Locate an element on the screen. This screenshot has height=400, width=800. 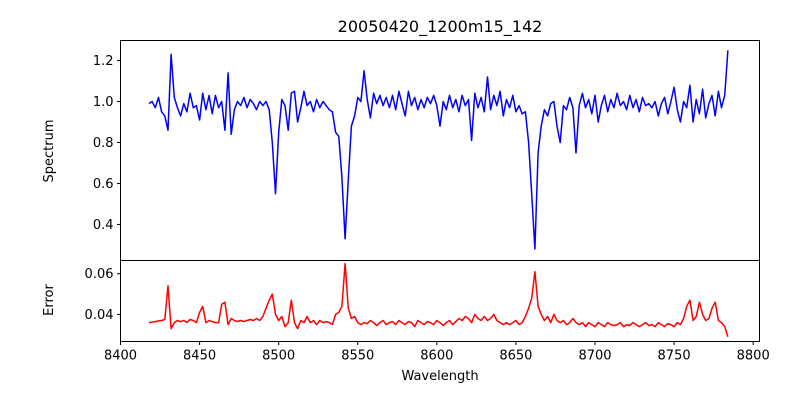
error-series-line is located at coordinates (438, 300).